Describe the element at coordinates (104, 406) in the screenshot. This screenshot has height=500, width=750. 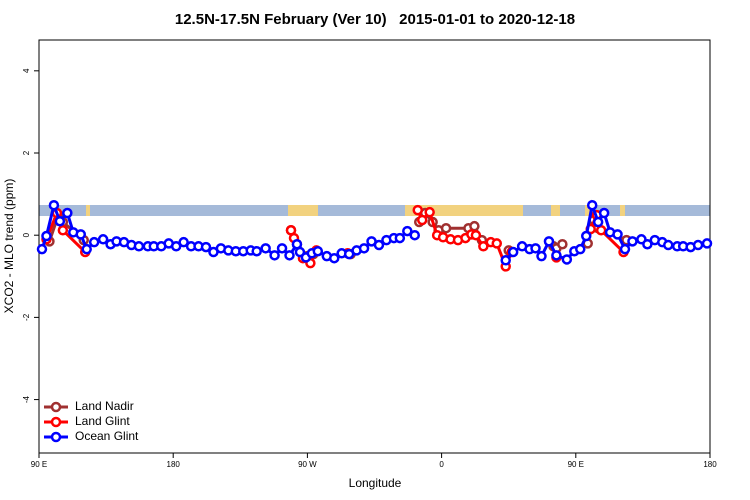
I see `legend-label: Land Nadir` at that location.